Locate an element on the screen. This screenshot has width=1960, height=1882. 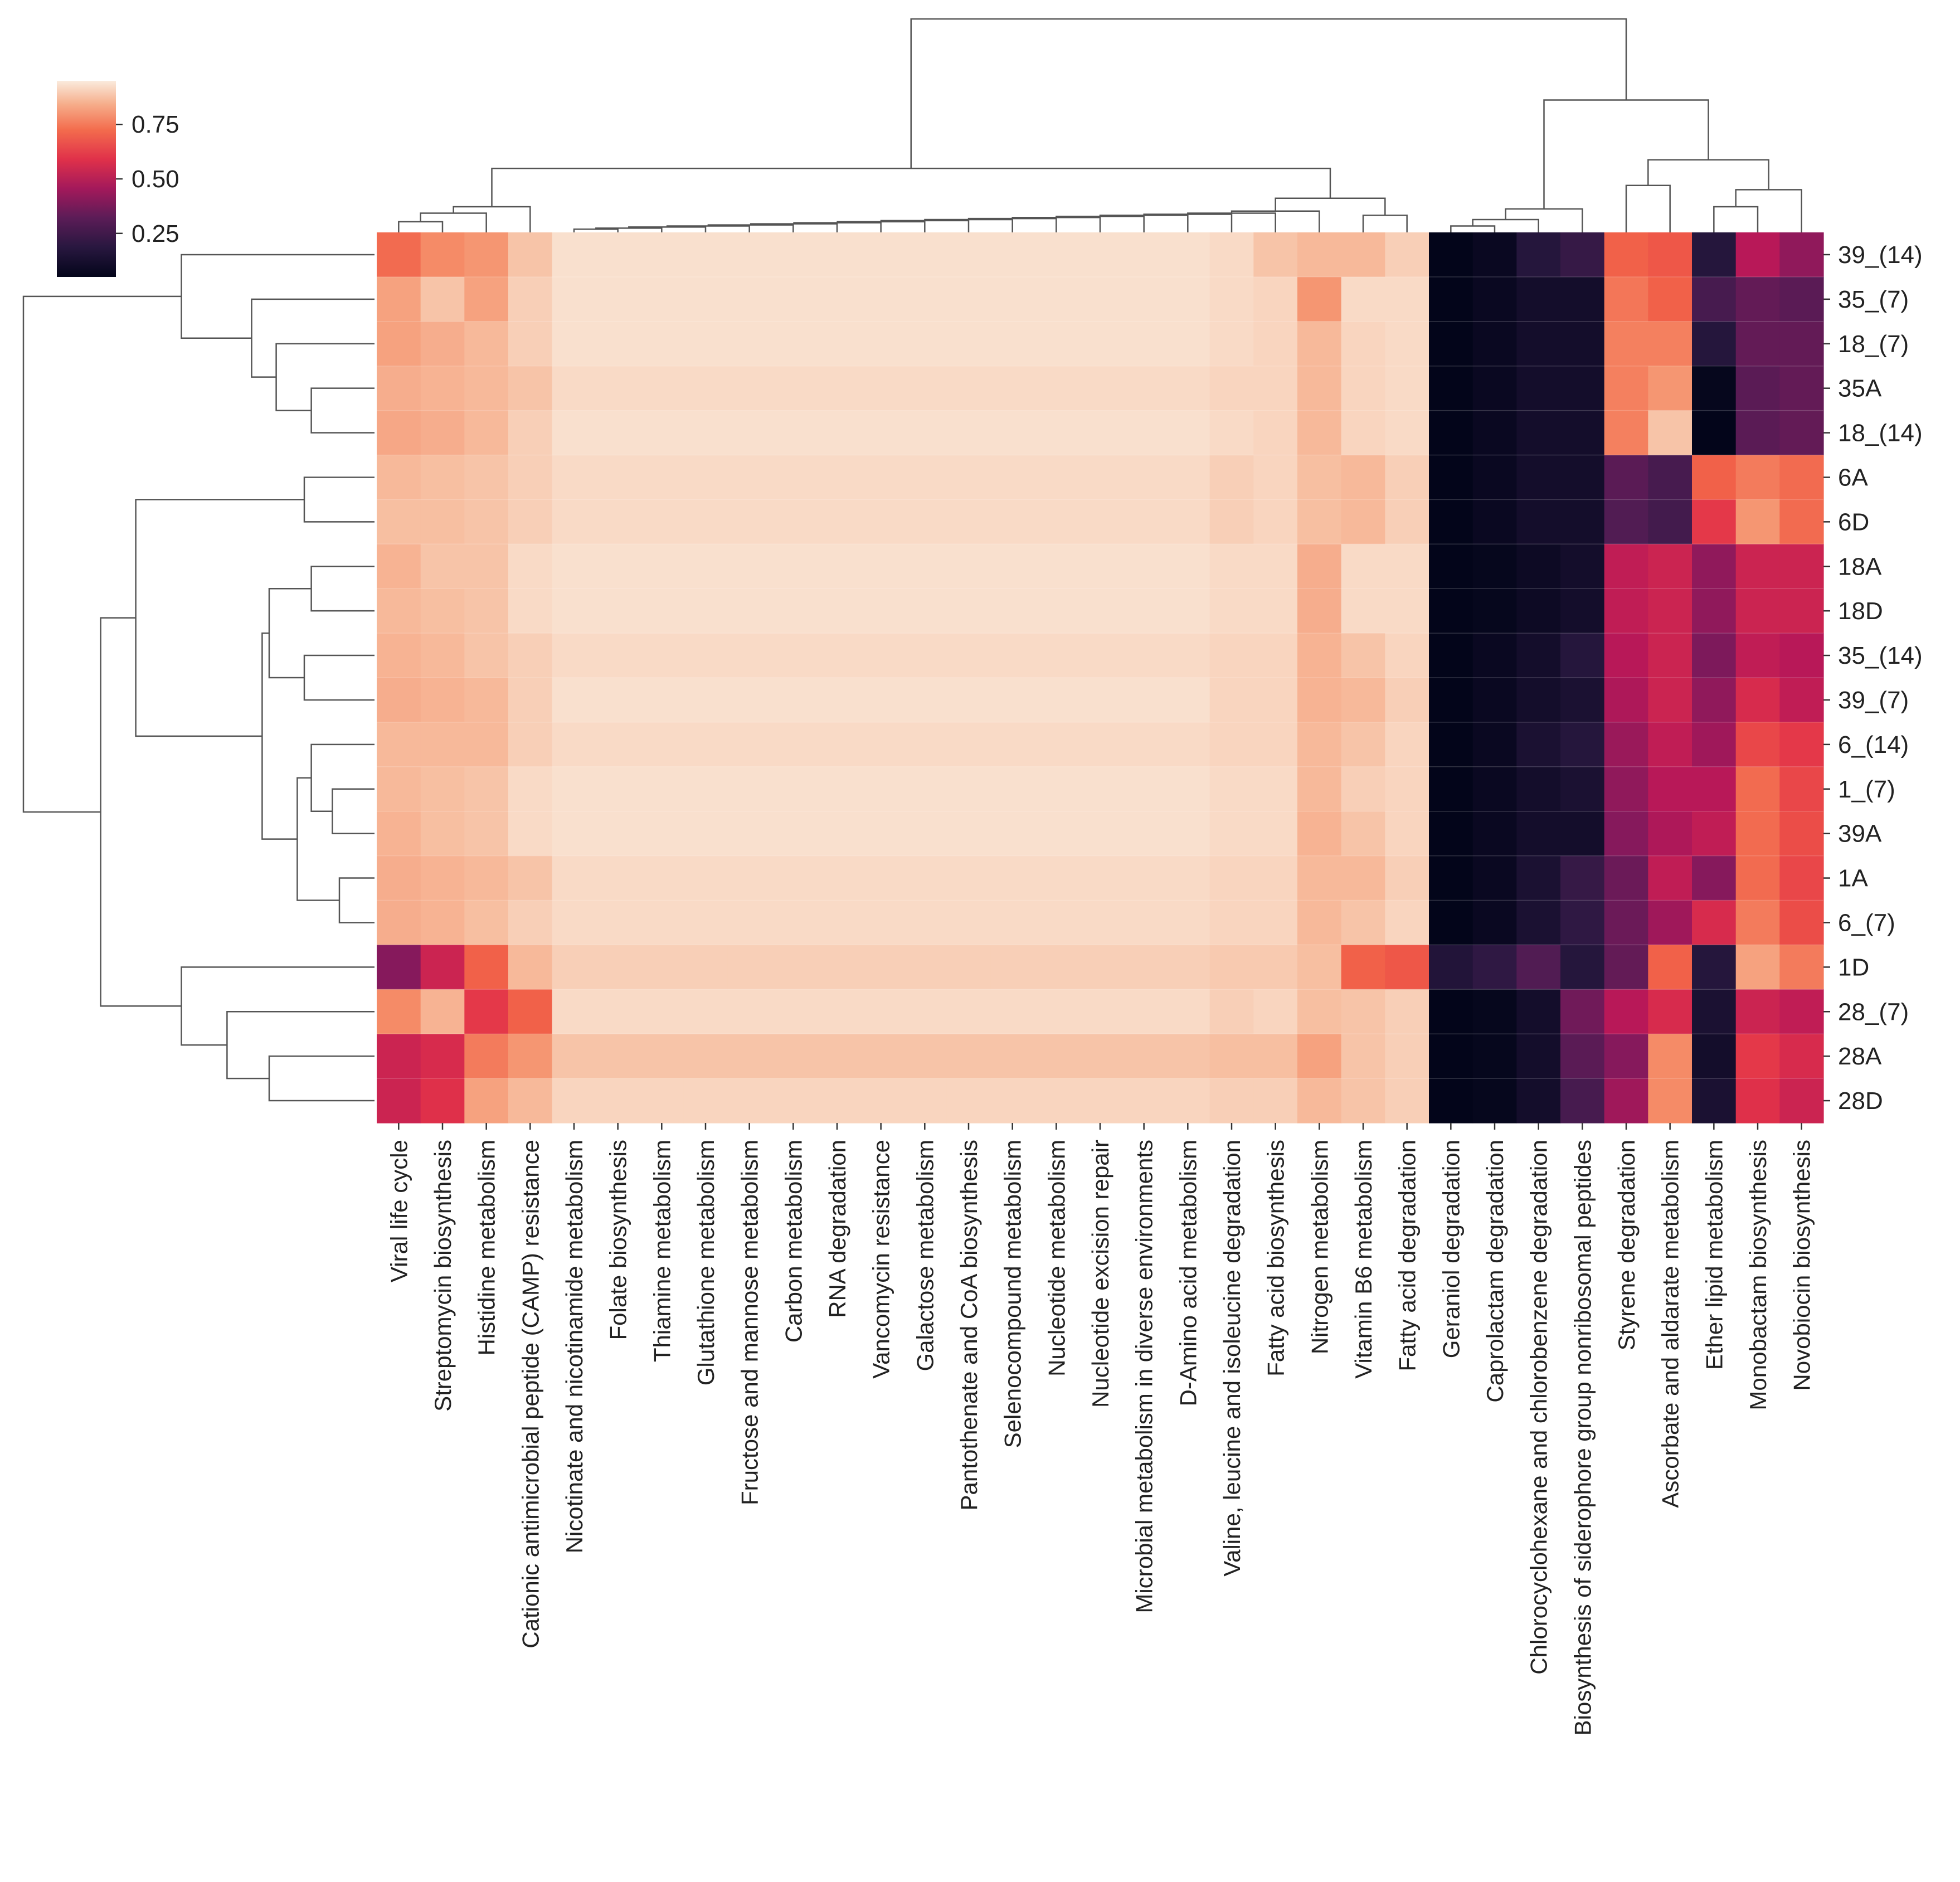
colorbar-tick-label: 0.50 is located at coordinates (155, 179).